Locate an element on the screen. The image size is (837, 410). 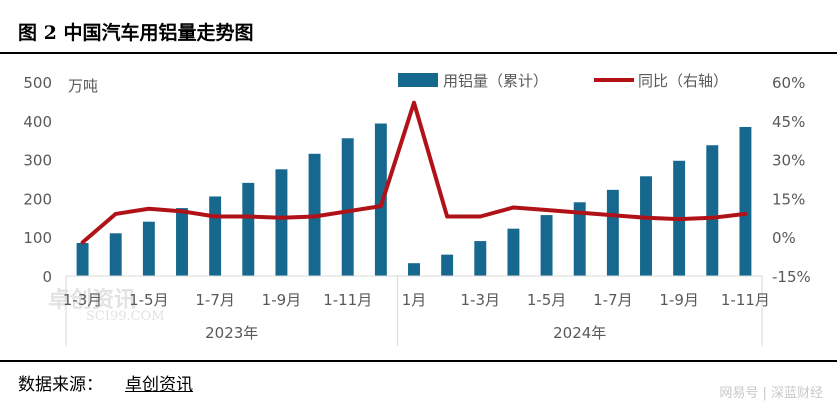
y-tick-label: 100 is located at coordinates (37, 238).